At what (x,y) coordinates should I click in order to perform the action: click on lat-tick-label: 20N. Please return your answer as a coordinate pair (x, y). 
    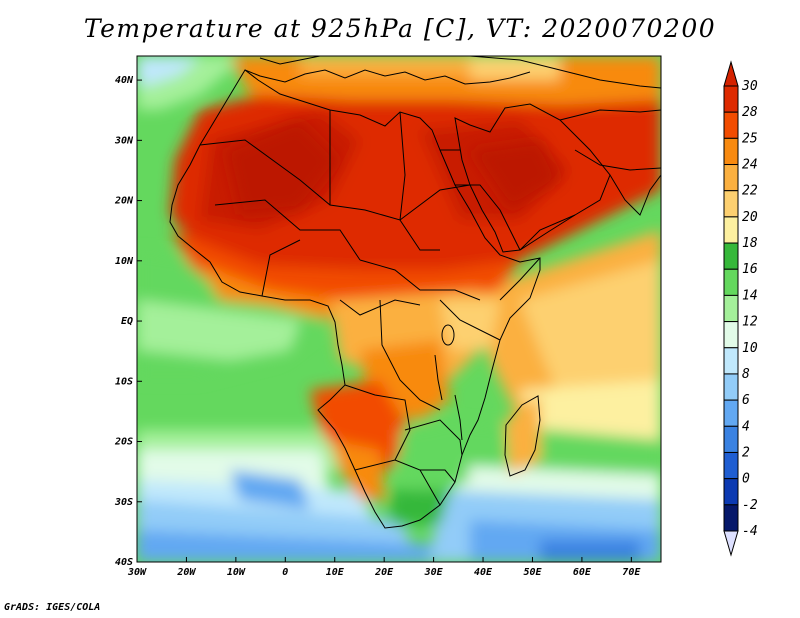
    Looking at the image, I should click on (124, 201).